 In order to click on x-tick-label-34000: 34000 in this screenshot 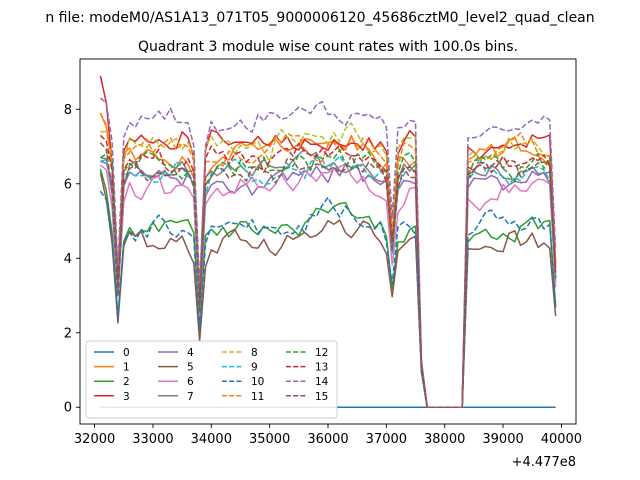, I will do `click(211, 439)`.